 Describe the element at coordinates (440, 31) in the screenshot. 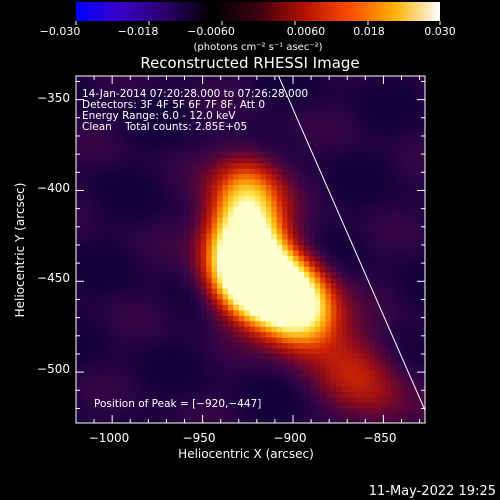

I see `colorbar-tick-label: 0.030` at that location.